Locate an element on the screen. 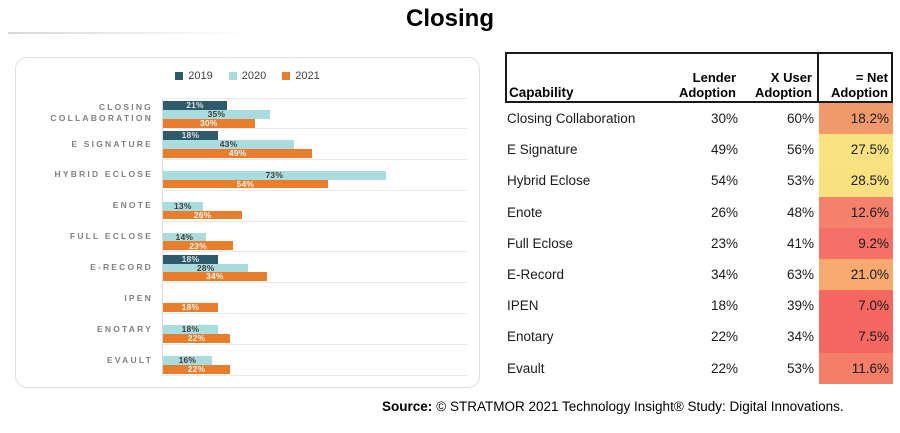 Image resolution: width=900 pixels, height=433 pixels. bar-2020: 16% is located at coordinates (187, 360).